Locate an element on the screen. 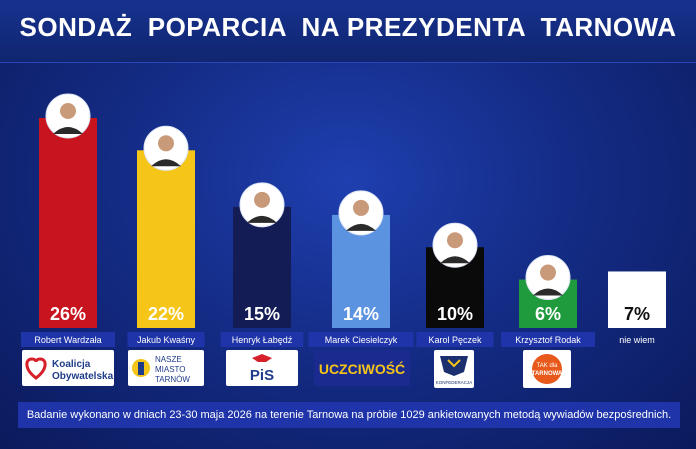  value-label: 14% is located at coordinates (361, 314).